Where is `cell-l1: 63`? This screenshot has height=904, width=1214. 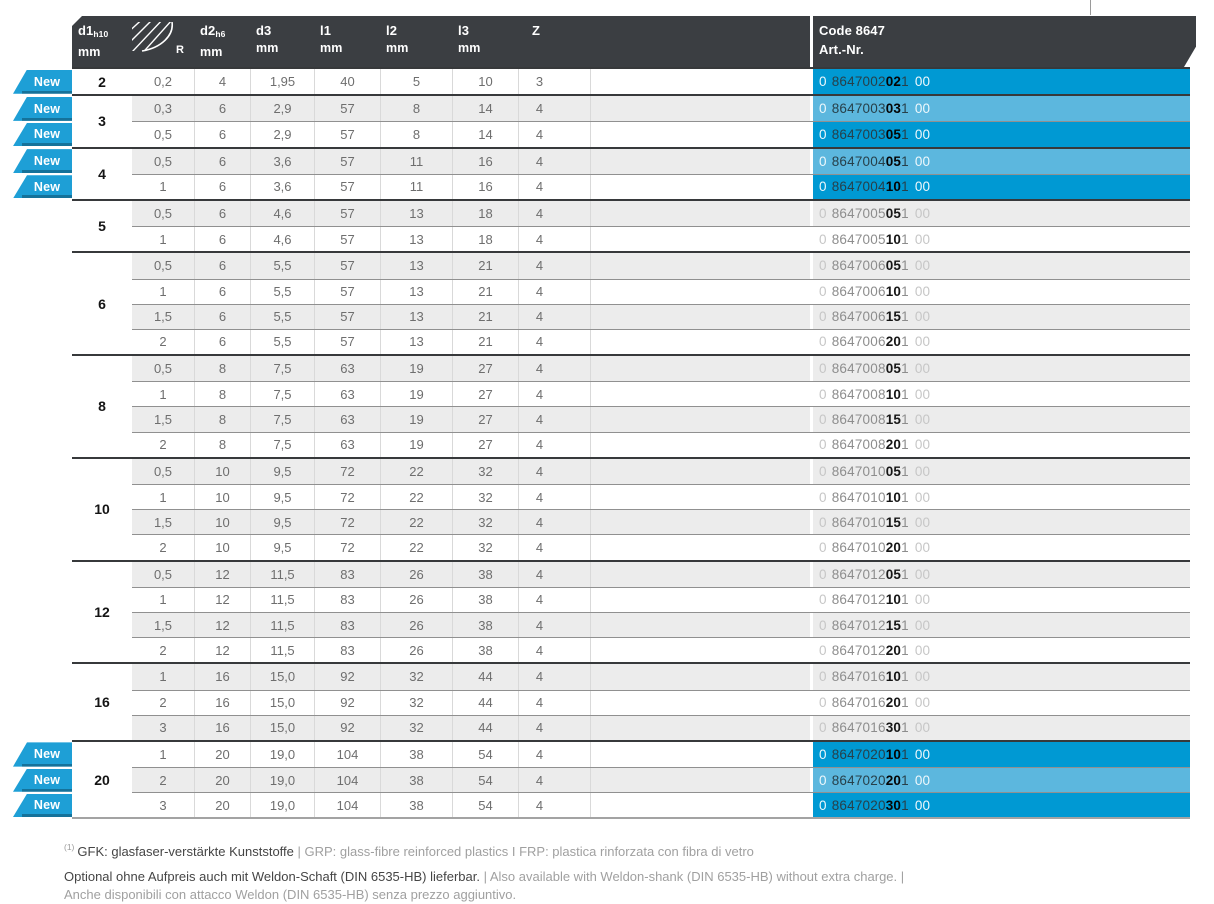 cell-l1: 63 is located at coordinates (347, 419).